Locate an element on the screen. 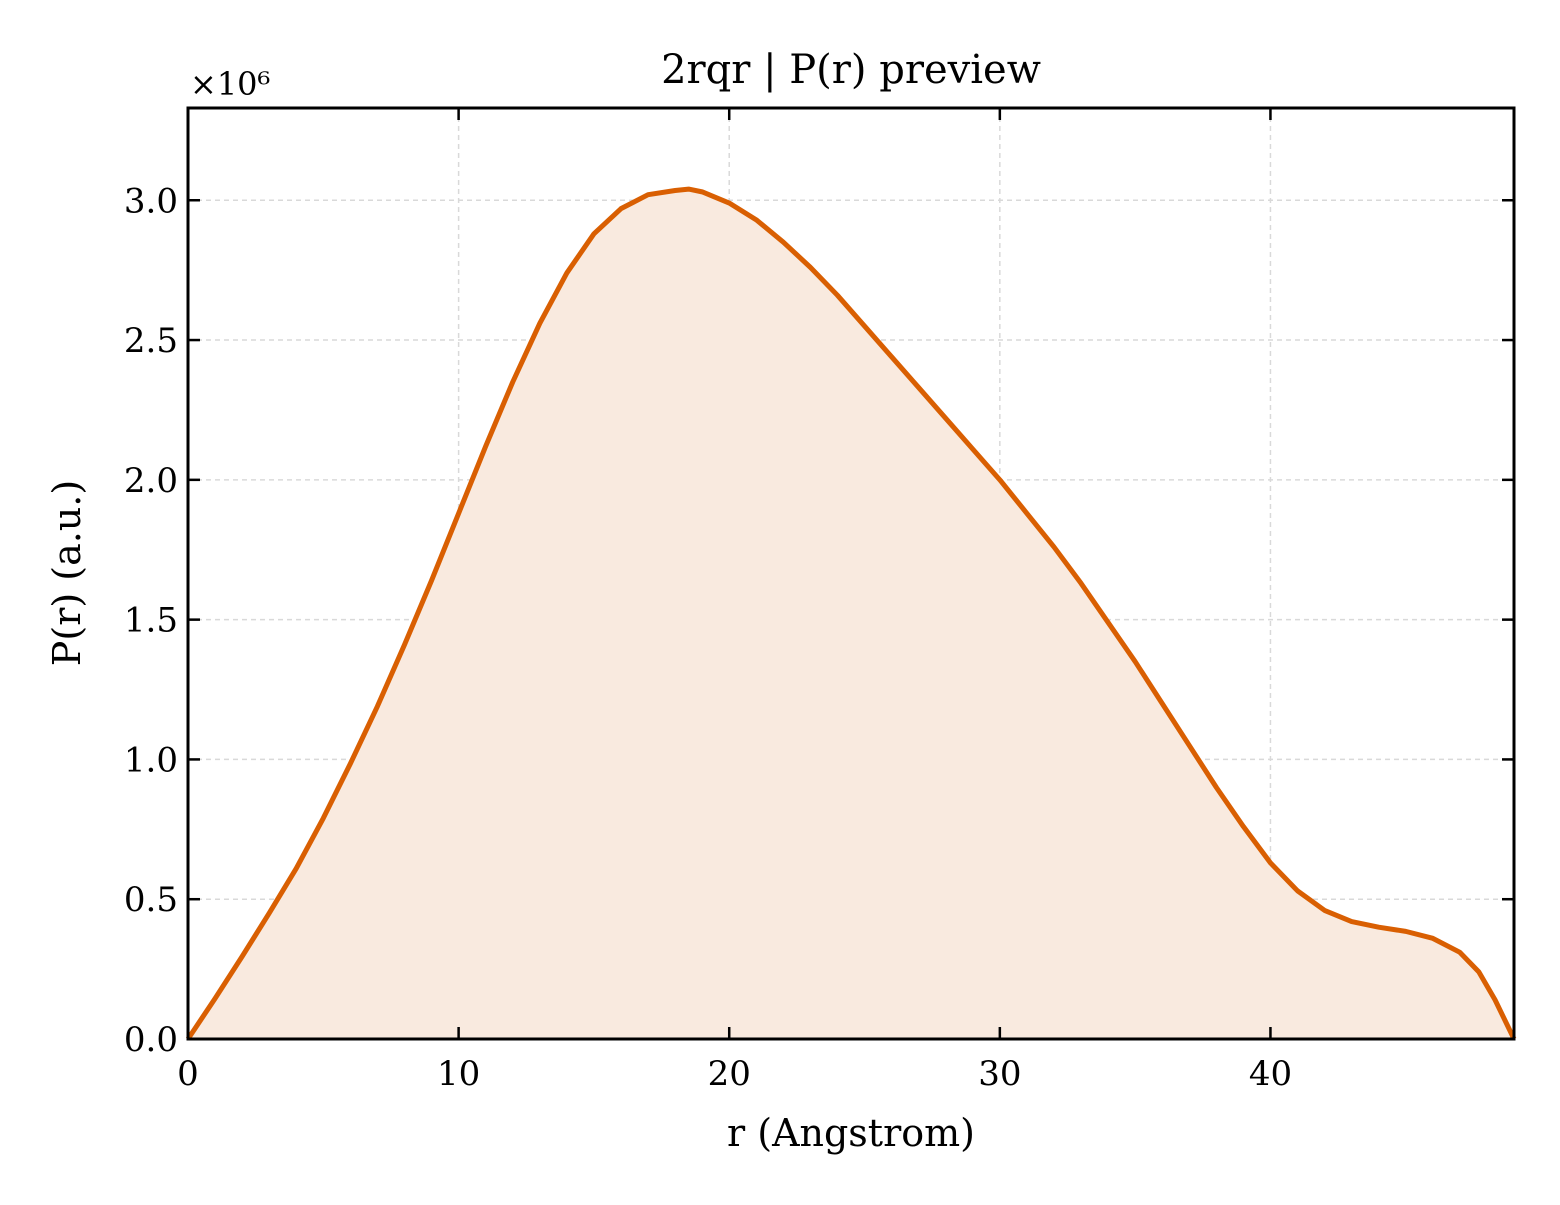  y-tick-label: 1.0 is located at coordinates (151, 760).